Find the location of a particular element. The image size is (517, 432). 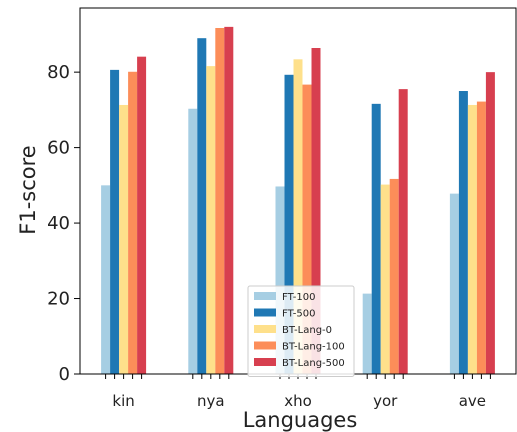

bar-bt-lang-100-kin is located at coordinates (133, 223).